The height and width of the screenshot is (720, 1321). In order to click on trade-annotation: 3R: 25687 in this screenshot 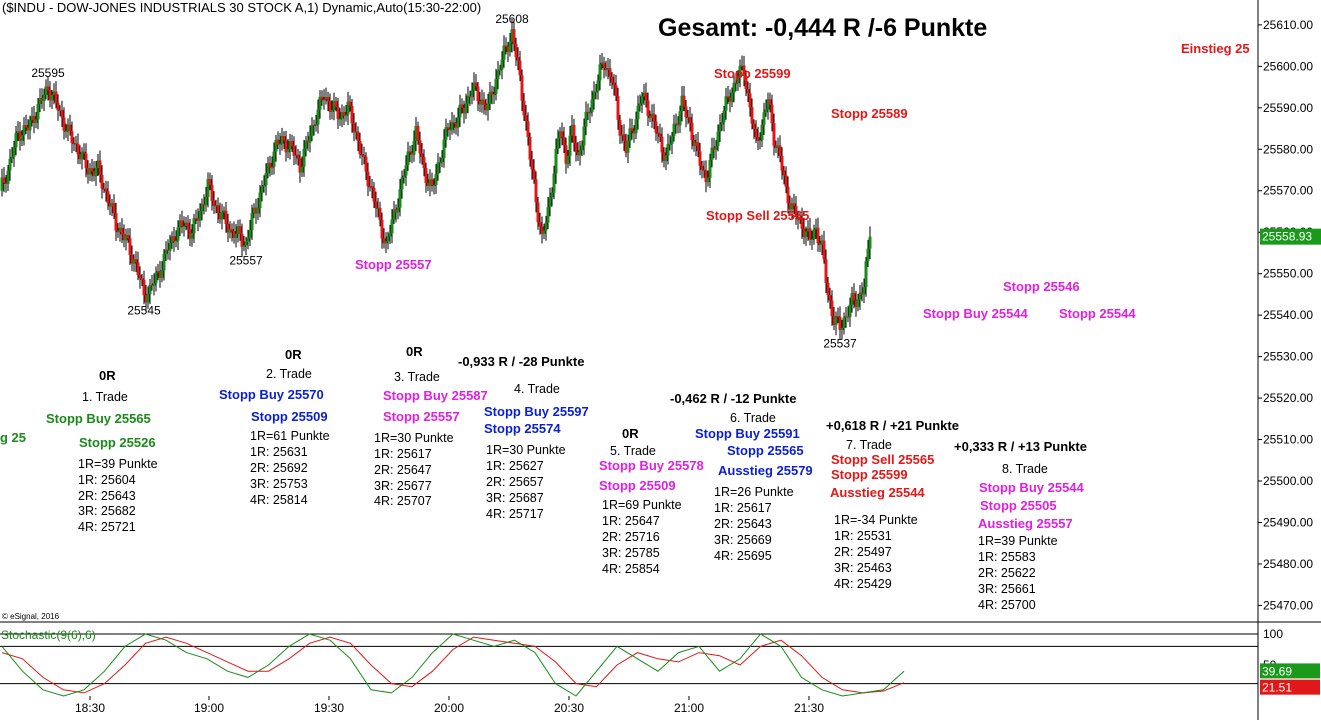, I will do `click(515, 498)`.